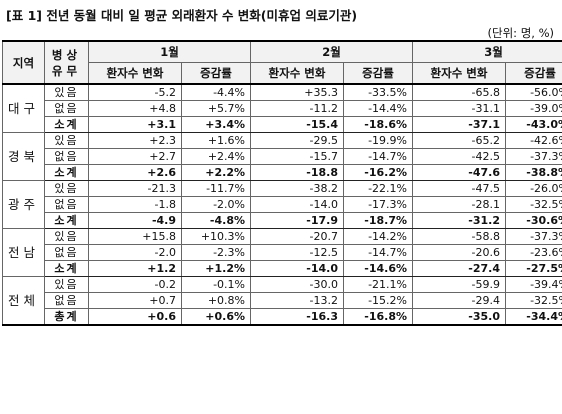 The height and width of the screenshot is (414, 562). What do you see at coordinates (216, 268) in the screenshot?
I see `change-rate-cell: +1.2%` at bounding box center [216, 268].